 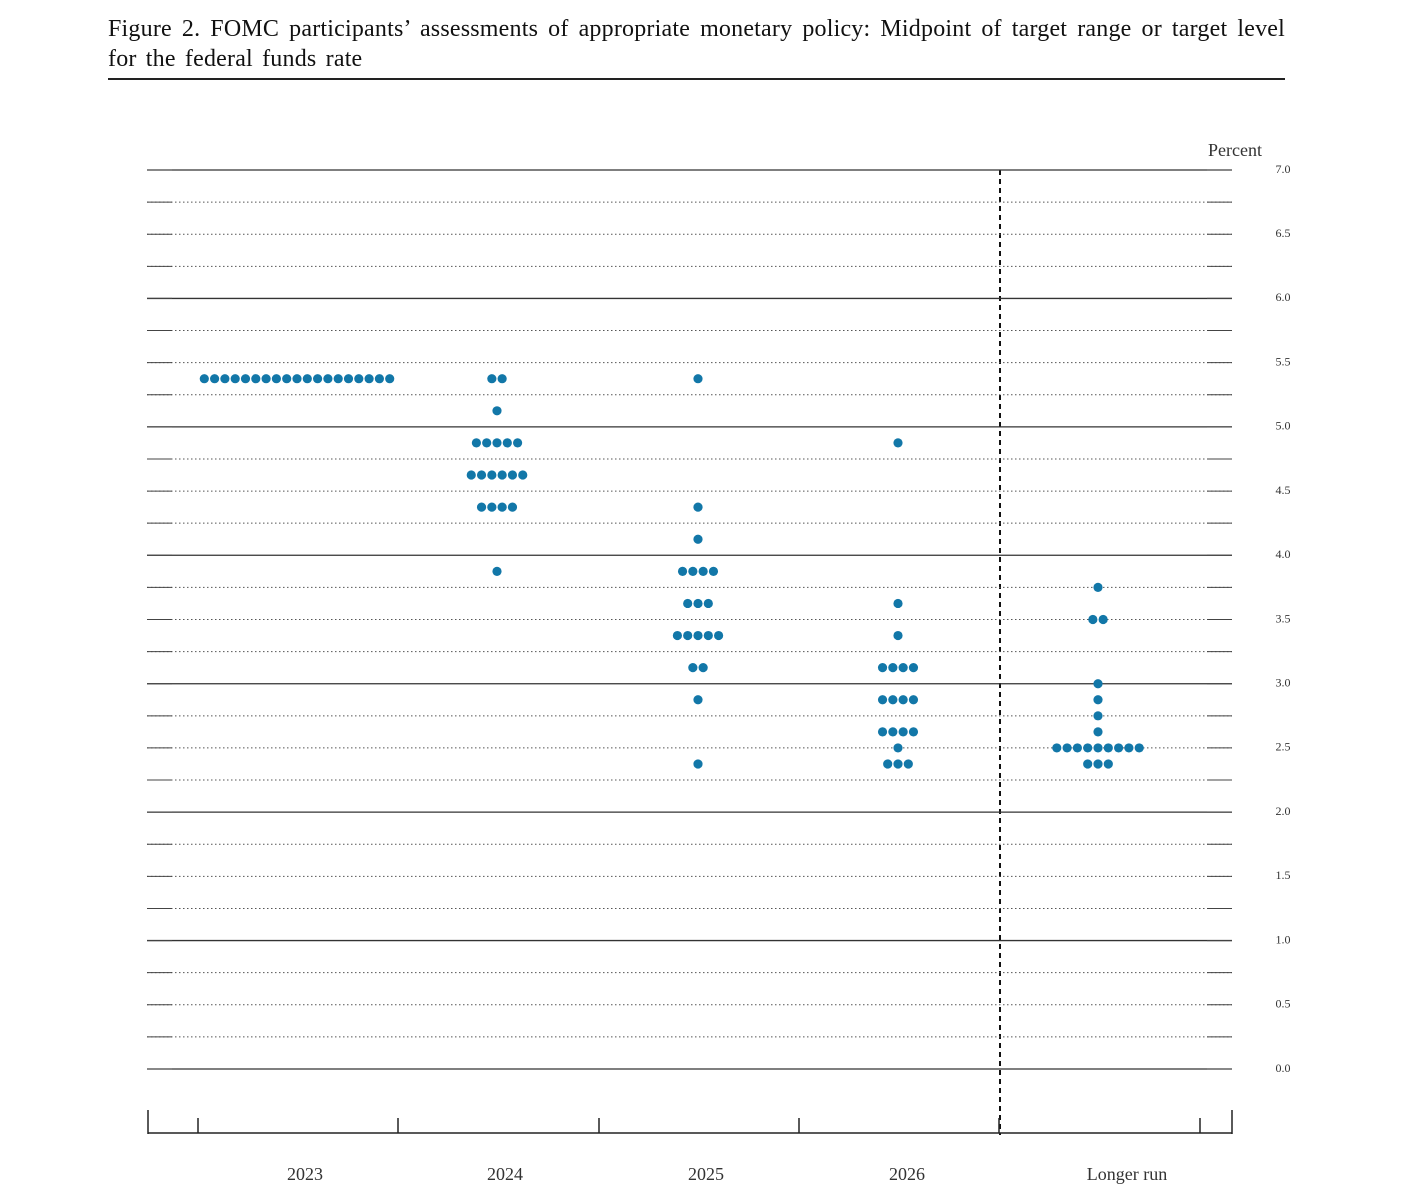 What do you see at coordinates (1283, 747) in the screenshot?
I see `y-tick-label: 2.5` at bounding box center [1283, 747].